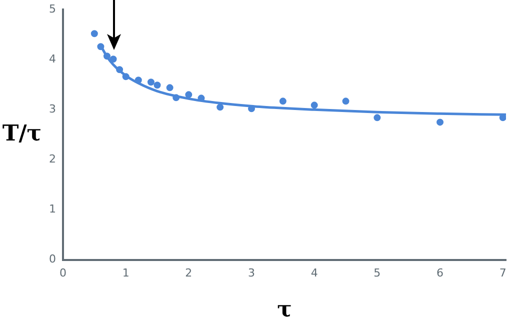 The image size is (511, 327). What do you see at coordinates (252, 273) in the screenshot?
I see `x-tick-label: 3` at bounding box center [252, 273].